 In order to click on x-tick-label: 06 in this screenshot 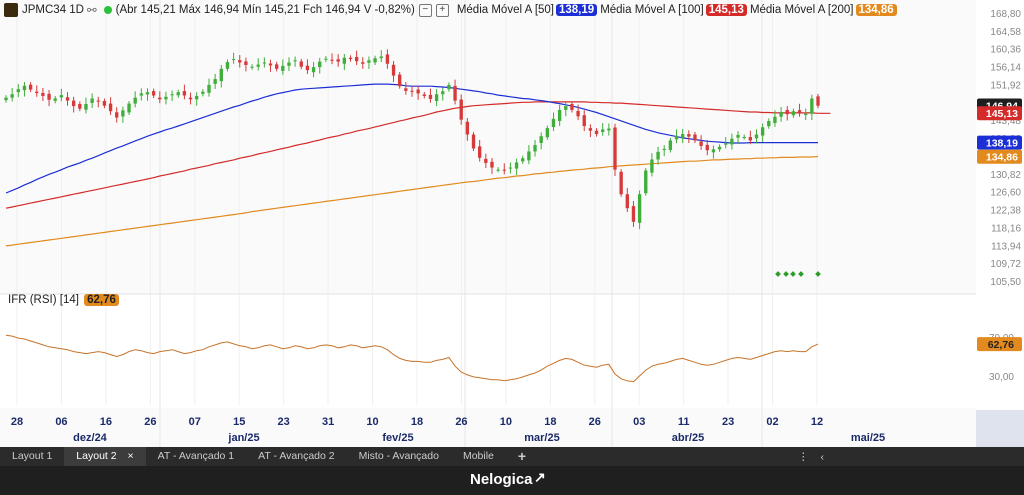, I will do `click(61, 422)`.